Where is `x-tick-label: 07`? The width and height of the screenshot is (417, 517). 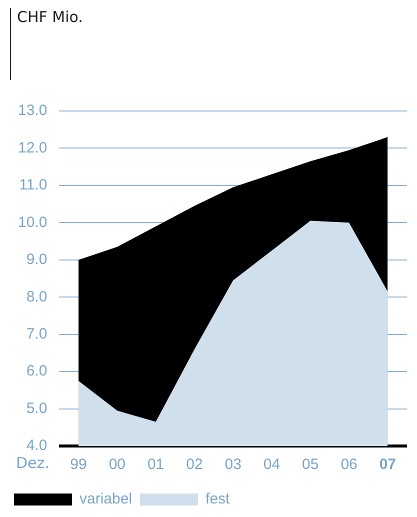 x-tick-label: 07 is located at coordinates (387, 465).